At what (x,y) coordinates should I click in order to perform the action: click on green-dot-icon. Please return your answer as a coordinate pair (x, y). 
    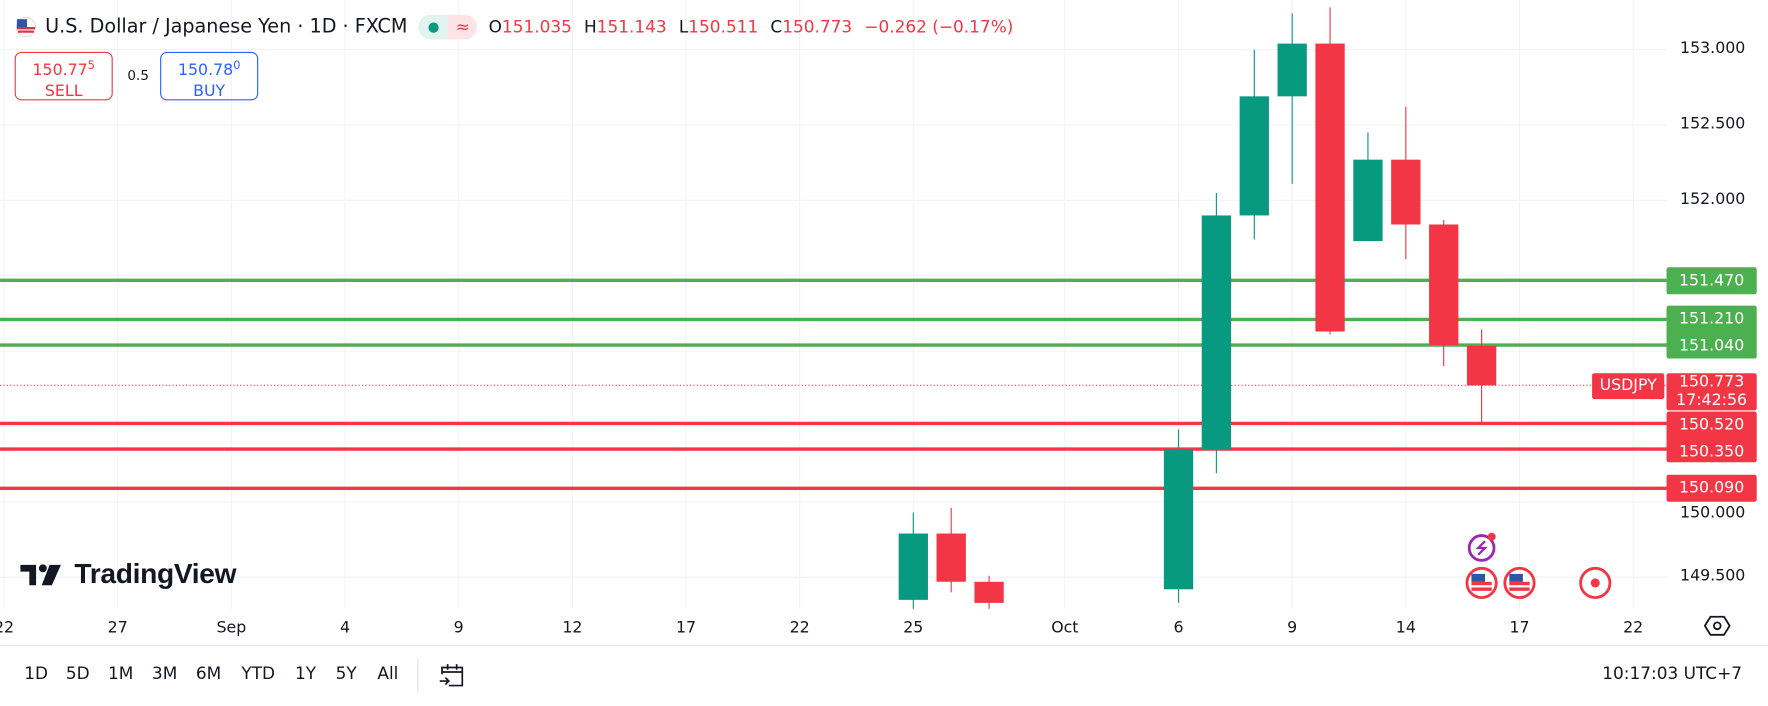
    Looking at the image, I should click on (433, 27).